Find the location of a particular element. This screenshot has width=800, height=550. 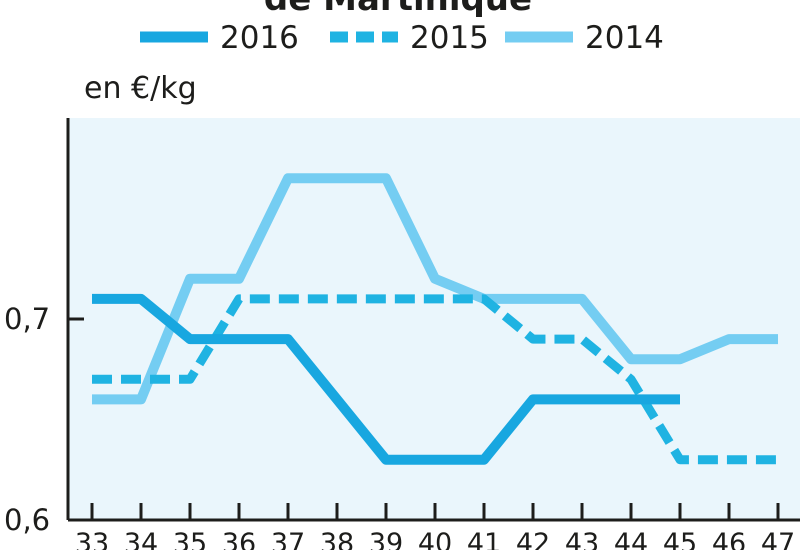

y-tick-label: 0,6 is located at coordinates (27, 520).